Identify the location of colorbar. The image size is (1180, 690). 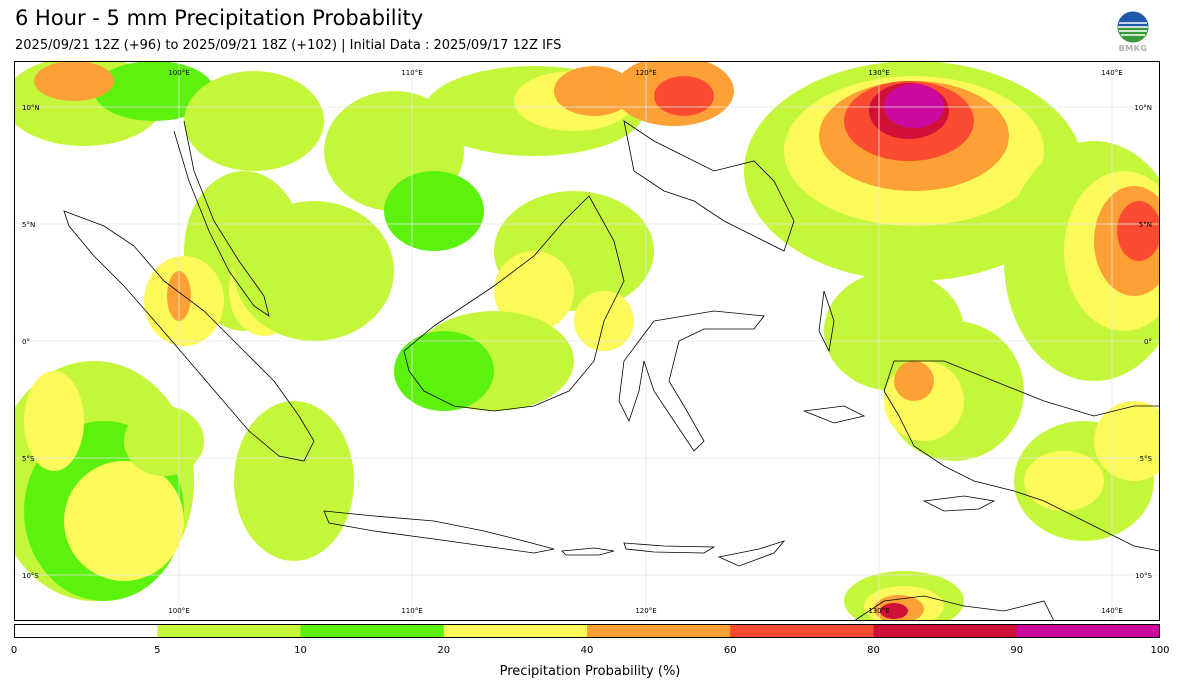
(587, 631).